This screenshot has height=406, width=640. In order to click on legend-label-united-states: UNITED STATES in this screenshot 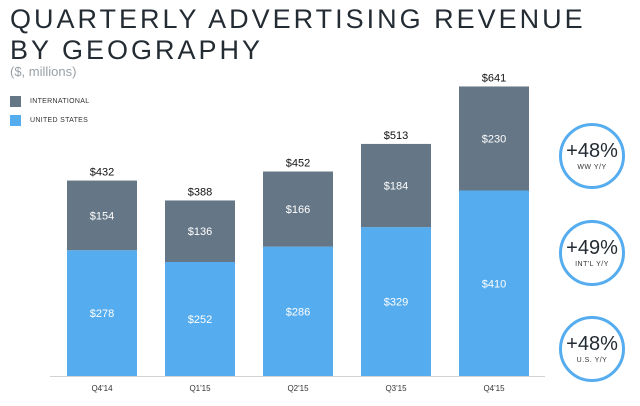, I will do `click(59, 120)`.